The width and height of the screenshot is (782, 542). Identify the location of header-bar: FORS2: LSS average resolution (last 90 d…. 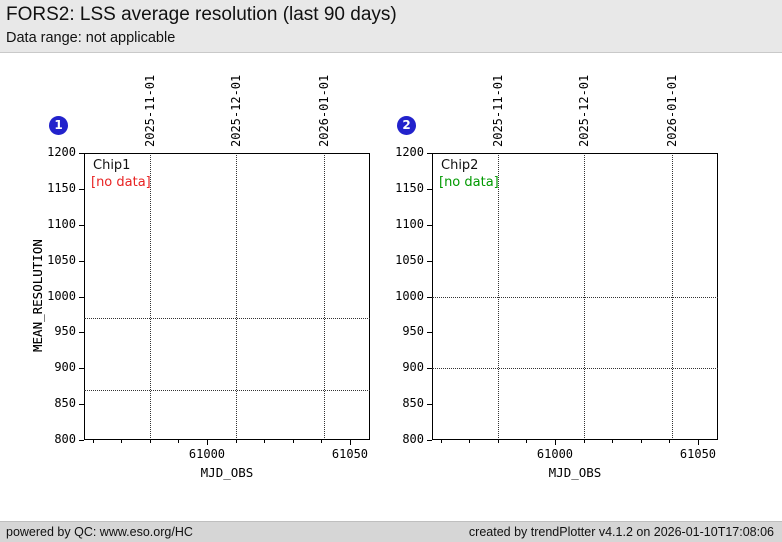
(391, 26).